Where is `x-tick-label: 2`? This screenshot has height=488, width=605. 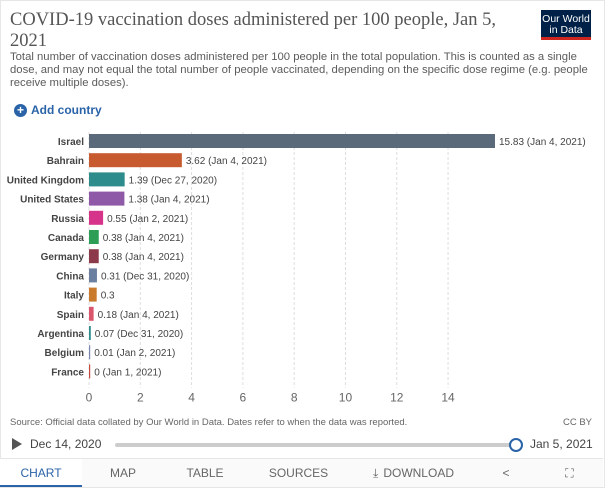
x-tick-label: 2 is located at coordinates (140, 398).